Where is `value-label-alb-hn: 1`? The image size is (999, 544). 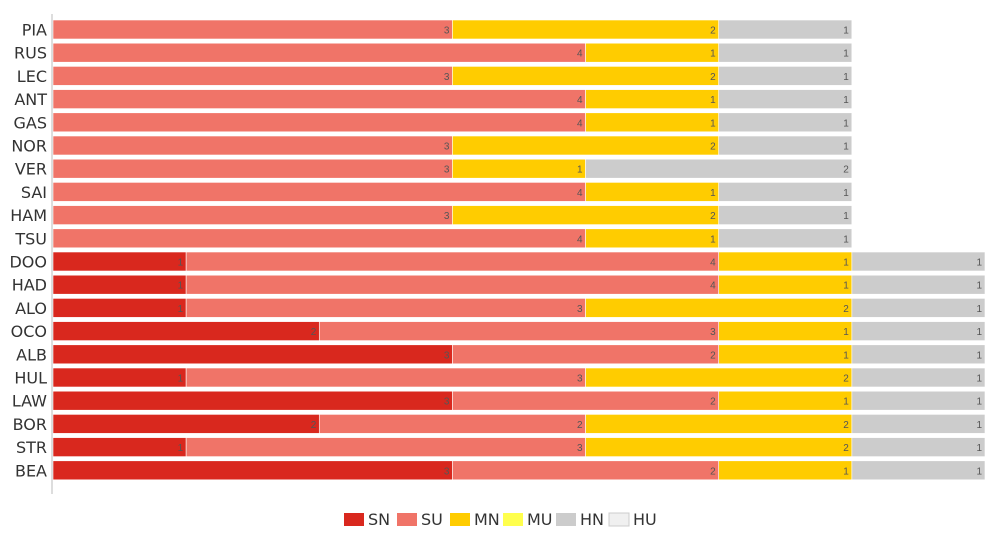 value-label-alb-hn: 1 is located at coordinates (979, 355).